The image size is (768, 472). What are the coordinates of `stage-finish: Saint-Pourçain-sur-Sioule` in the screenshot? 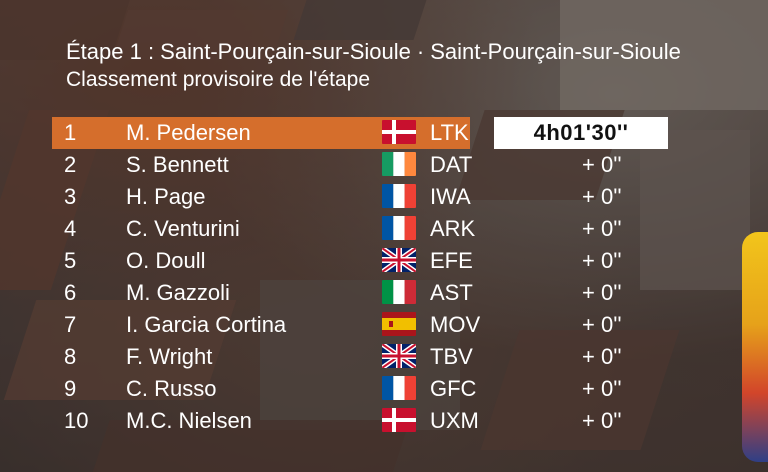 It's located at (555, 51).